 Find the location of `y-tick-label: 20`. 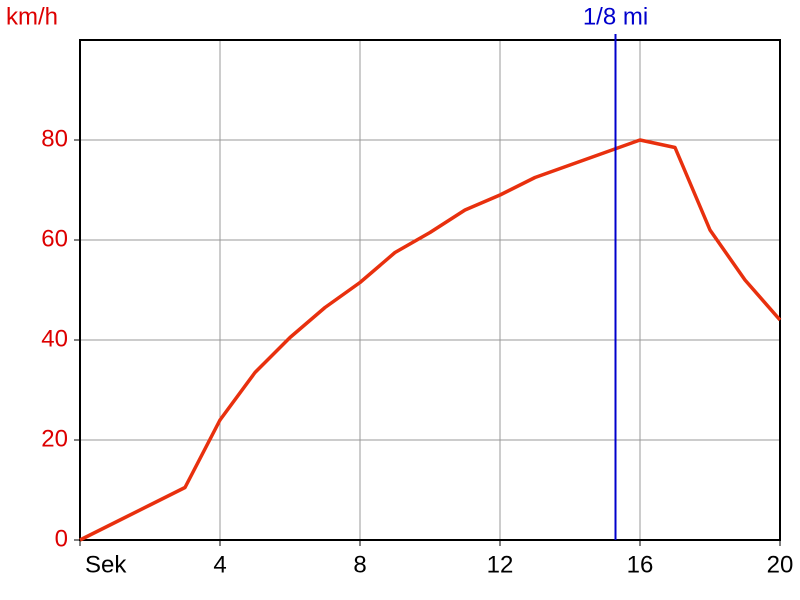

y-tick-label: 20 is located at coordinates (54, 438).